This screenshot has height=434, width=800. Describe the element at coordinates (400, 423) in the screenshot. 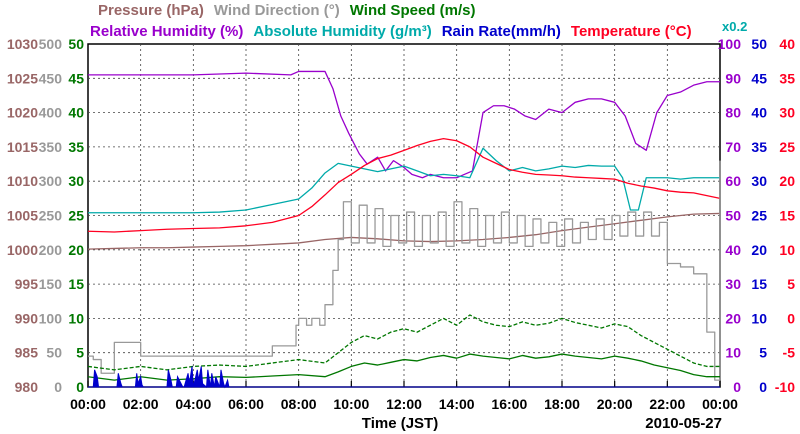

I see `x-axis-label: Time (JST)` at that location.